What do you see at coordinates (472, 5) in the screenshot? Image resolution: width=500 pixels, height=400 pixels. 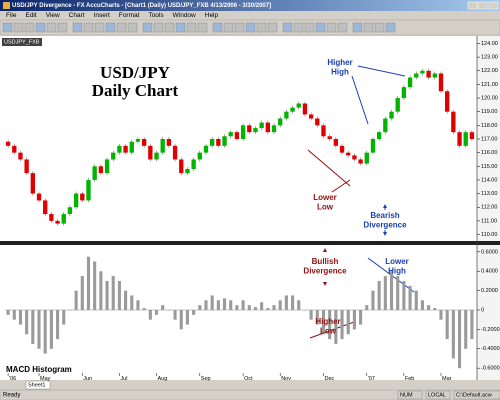 I see `minimize-button` at bounding box center [472, 5].